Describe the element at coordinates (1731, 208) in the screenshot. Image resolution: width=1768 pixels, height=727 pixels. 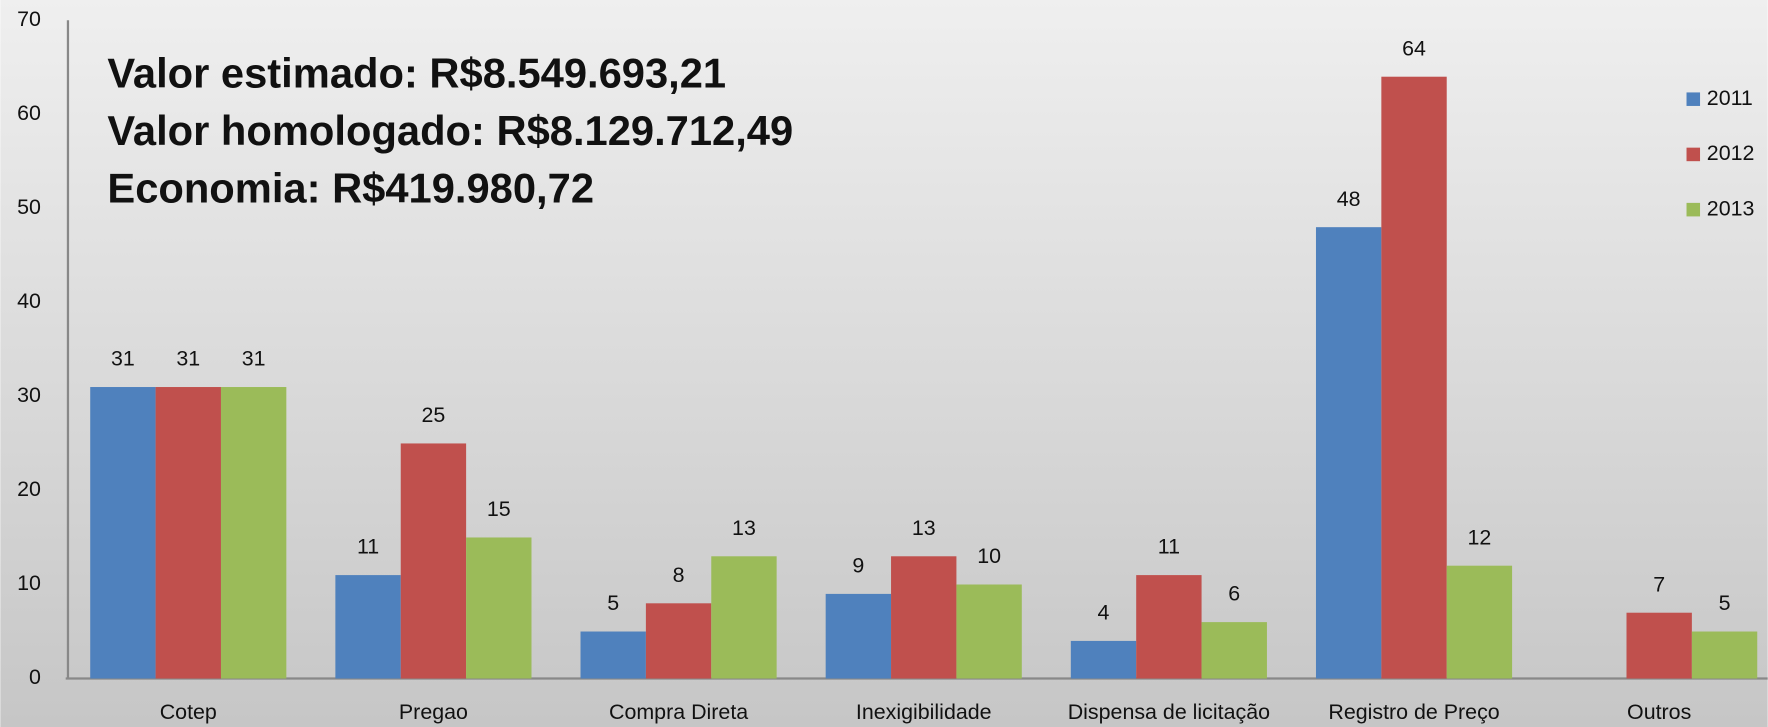
I see `legend-label: 2013` at that location.